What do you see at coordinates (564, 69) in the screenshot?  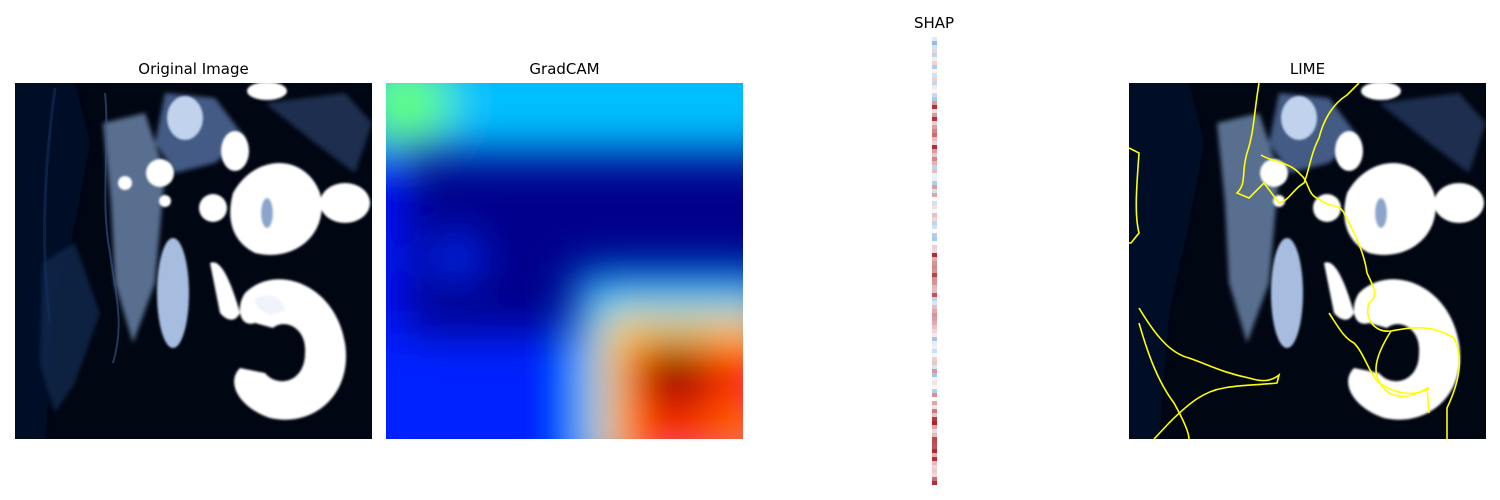 I see `gradcam-title: GradCAM` at bounding box center [564, 69].